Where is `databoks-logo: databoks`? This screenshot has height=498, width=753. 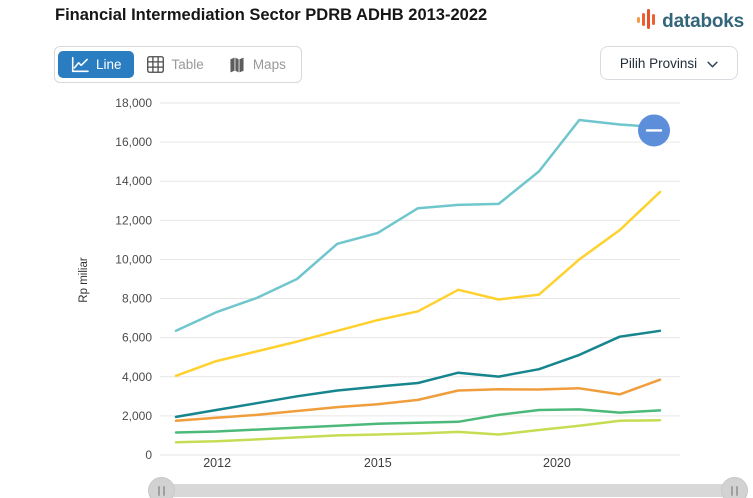 databoks-logo: databoks is located at coordinates (690, 21).